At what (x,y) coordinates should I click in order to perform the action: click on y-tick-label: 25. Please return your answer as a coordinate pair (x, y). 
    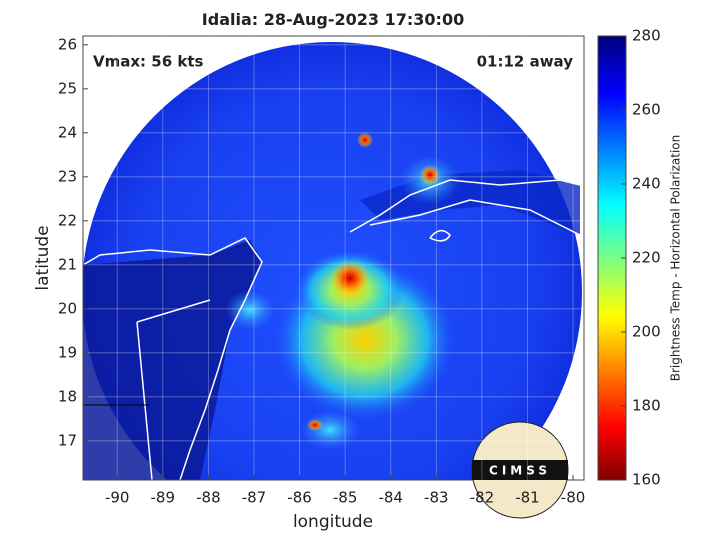
    Looking at the image, I should click on (67, 88).